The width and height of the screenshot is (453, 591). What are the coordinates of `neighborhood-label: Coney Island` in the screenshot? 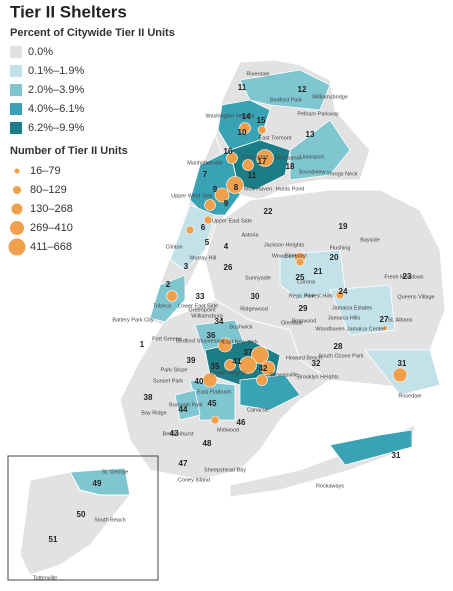 It's located at (194, 480).